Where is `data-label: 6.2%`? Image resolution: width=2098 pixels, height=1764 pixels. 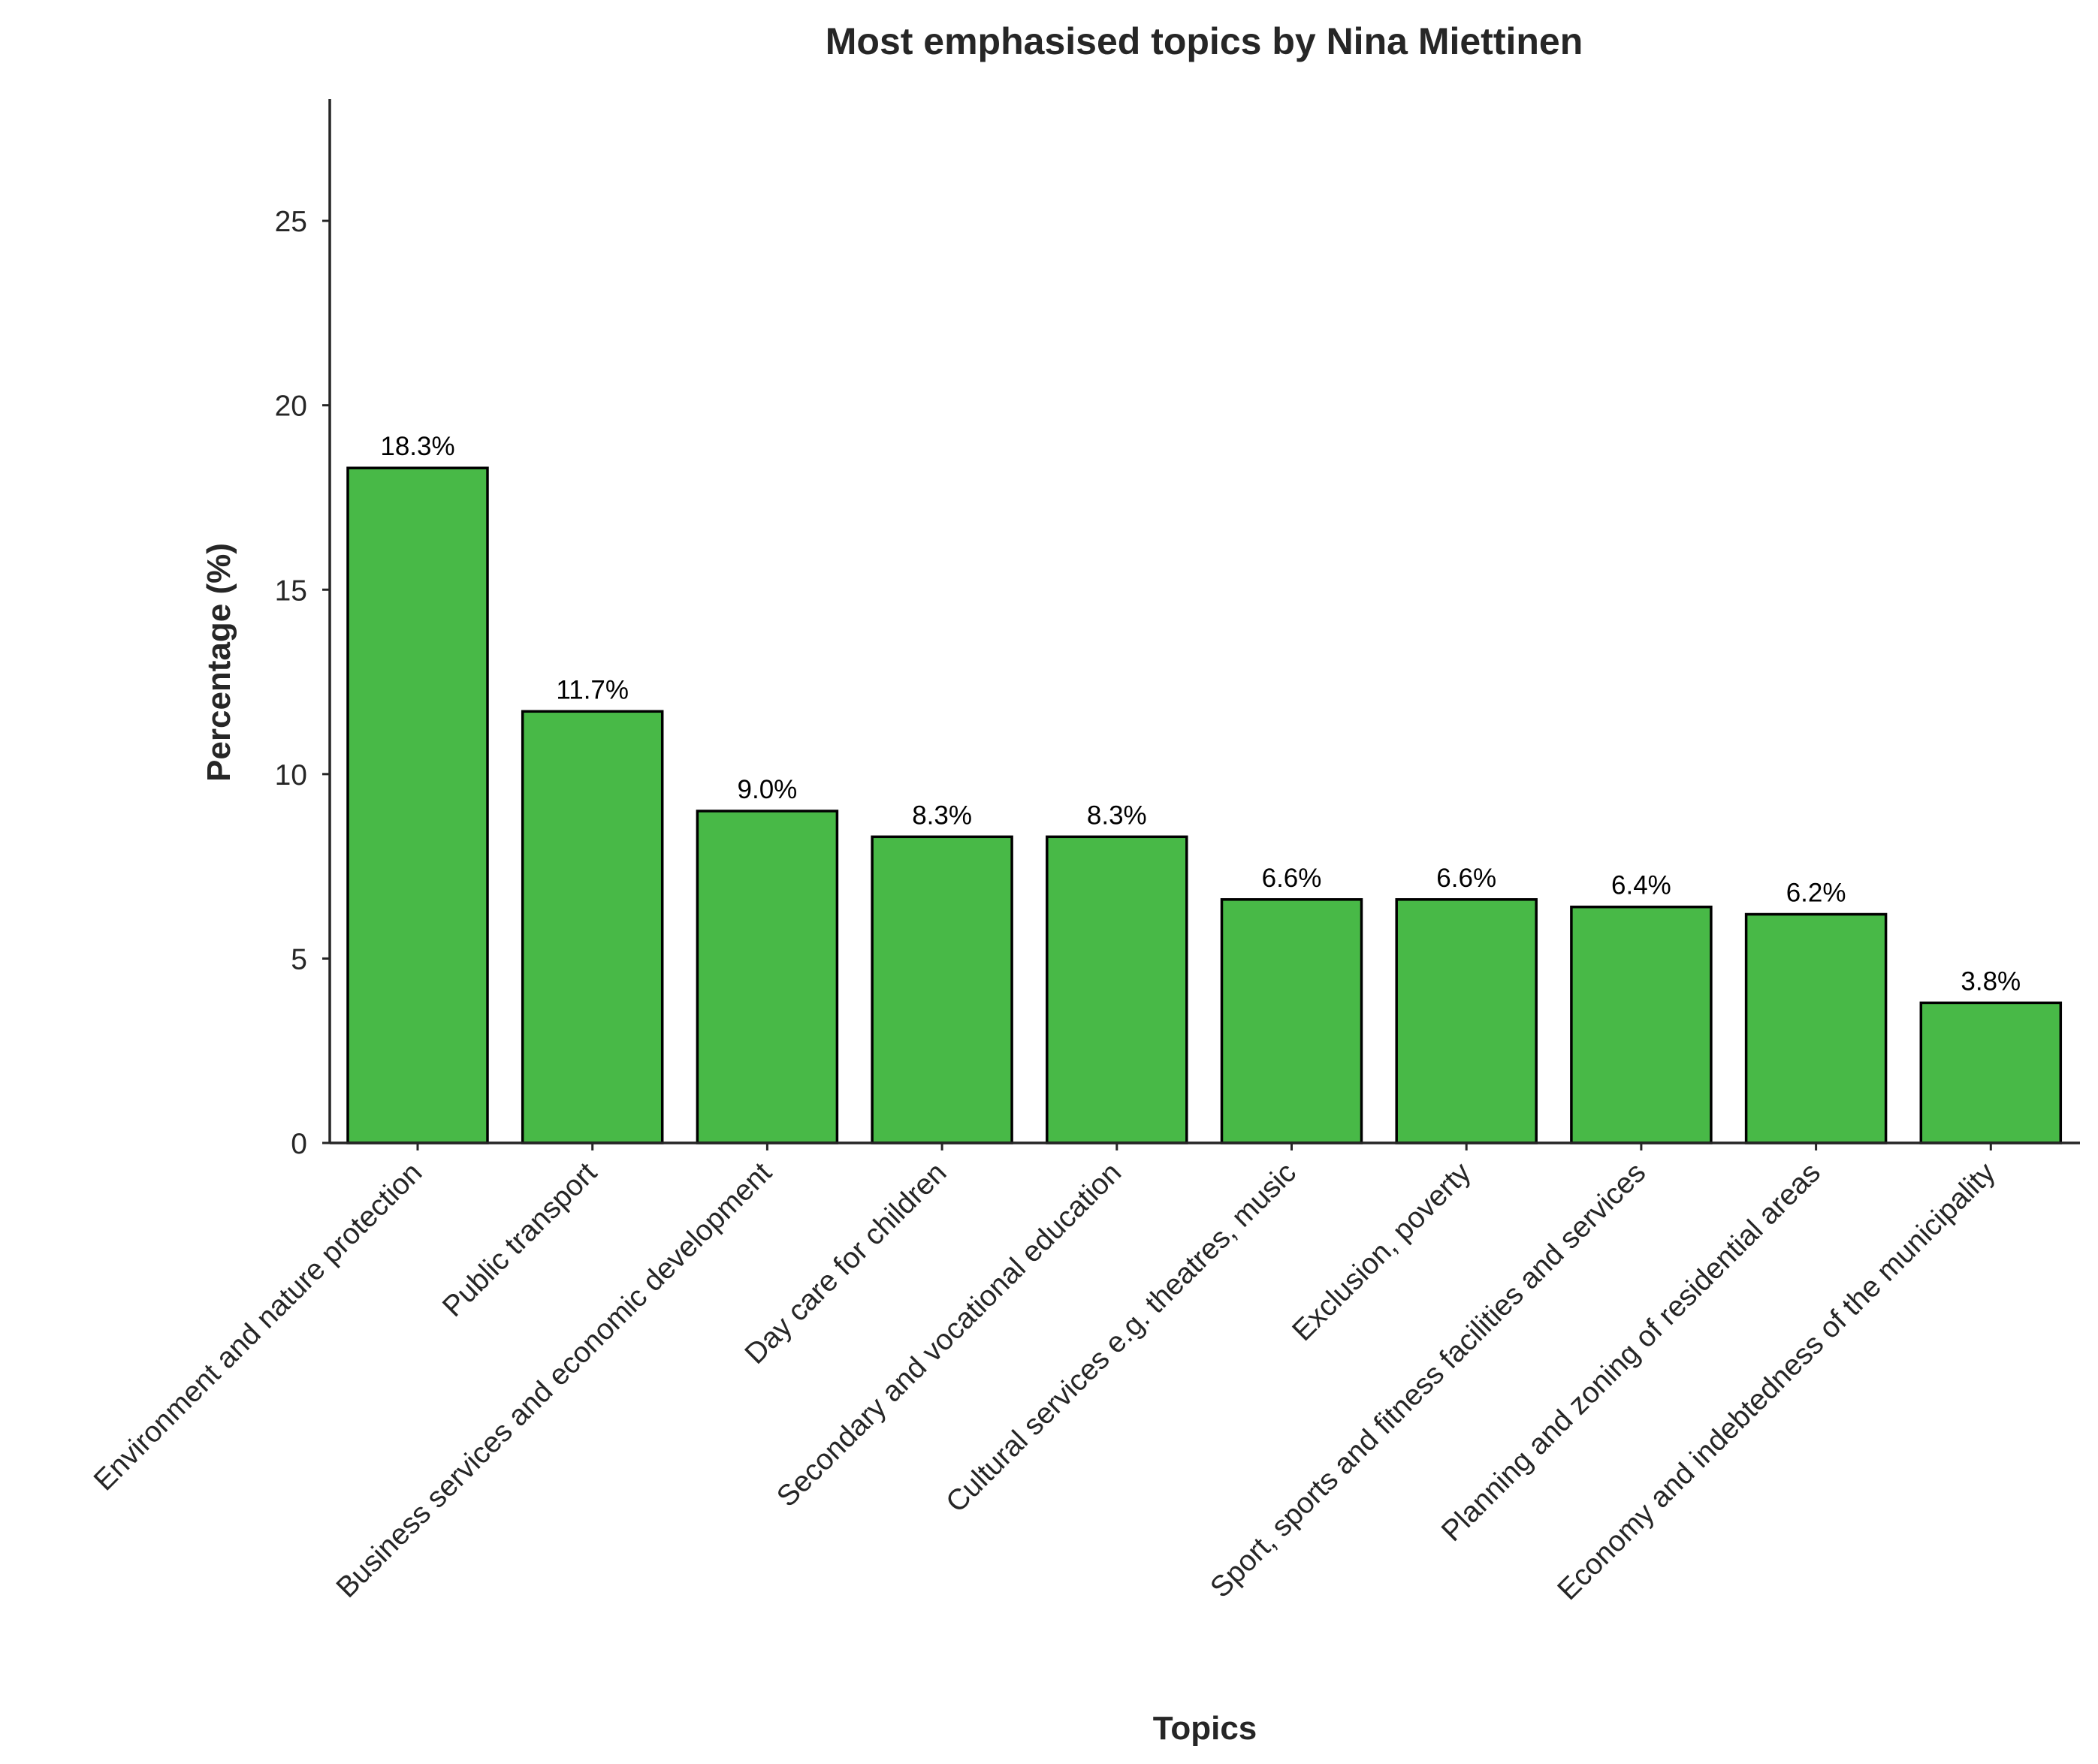 data-label: 6.2% is located at coordinates (1816, 893).